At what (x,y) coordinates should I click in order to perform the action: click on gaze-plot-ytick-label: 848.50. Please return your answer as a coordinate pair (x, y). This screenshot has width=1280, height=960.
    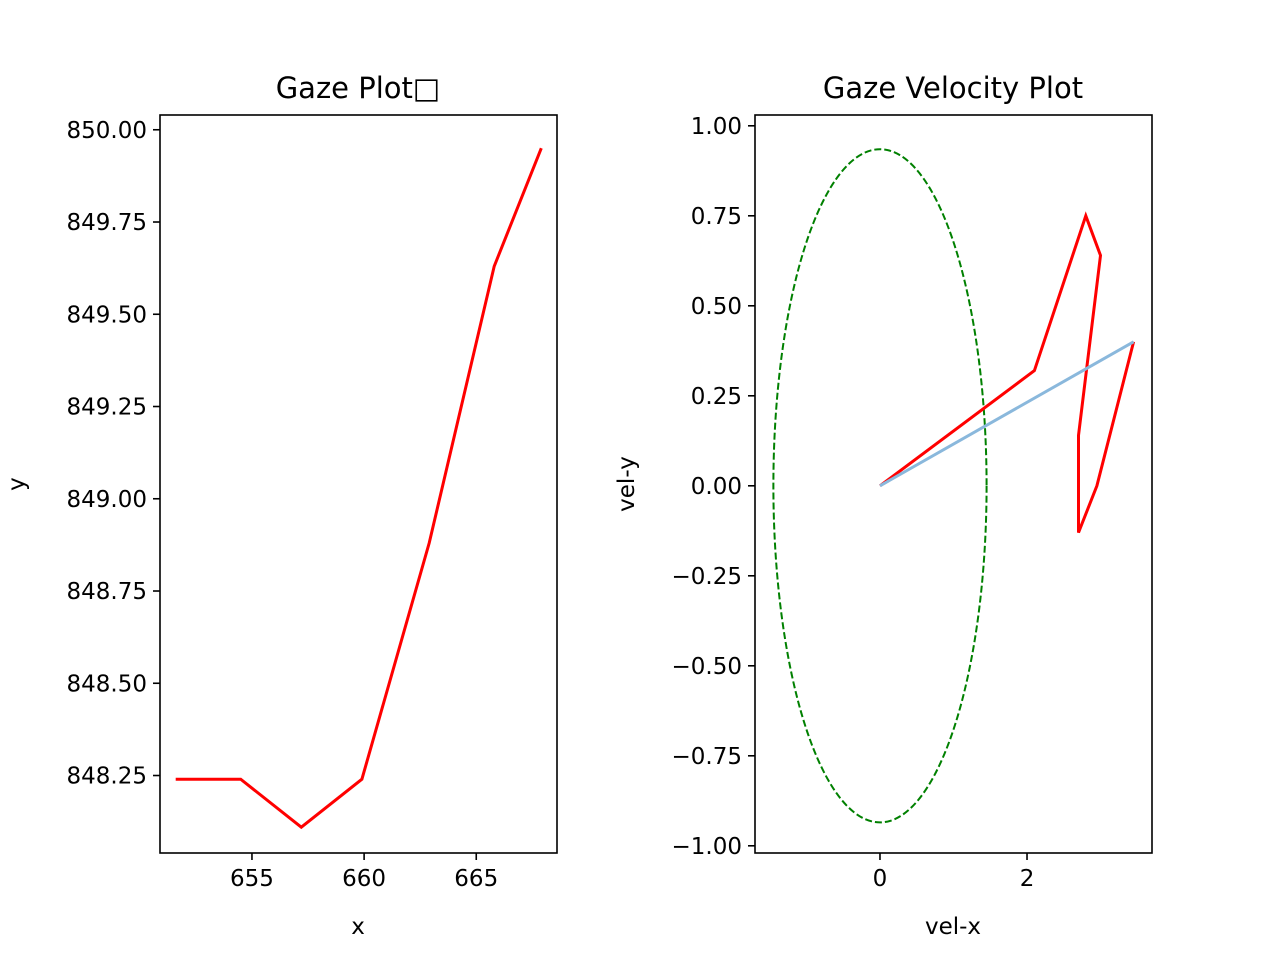
    Looking at the image, I should click on (107, 684).